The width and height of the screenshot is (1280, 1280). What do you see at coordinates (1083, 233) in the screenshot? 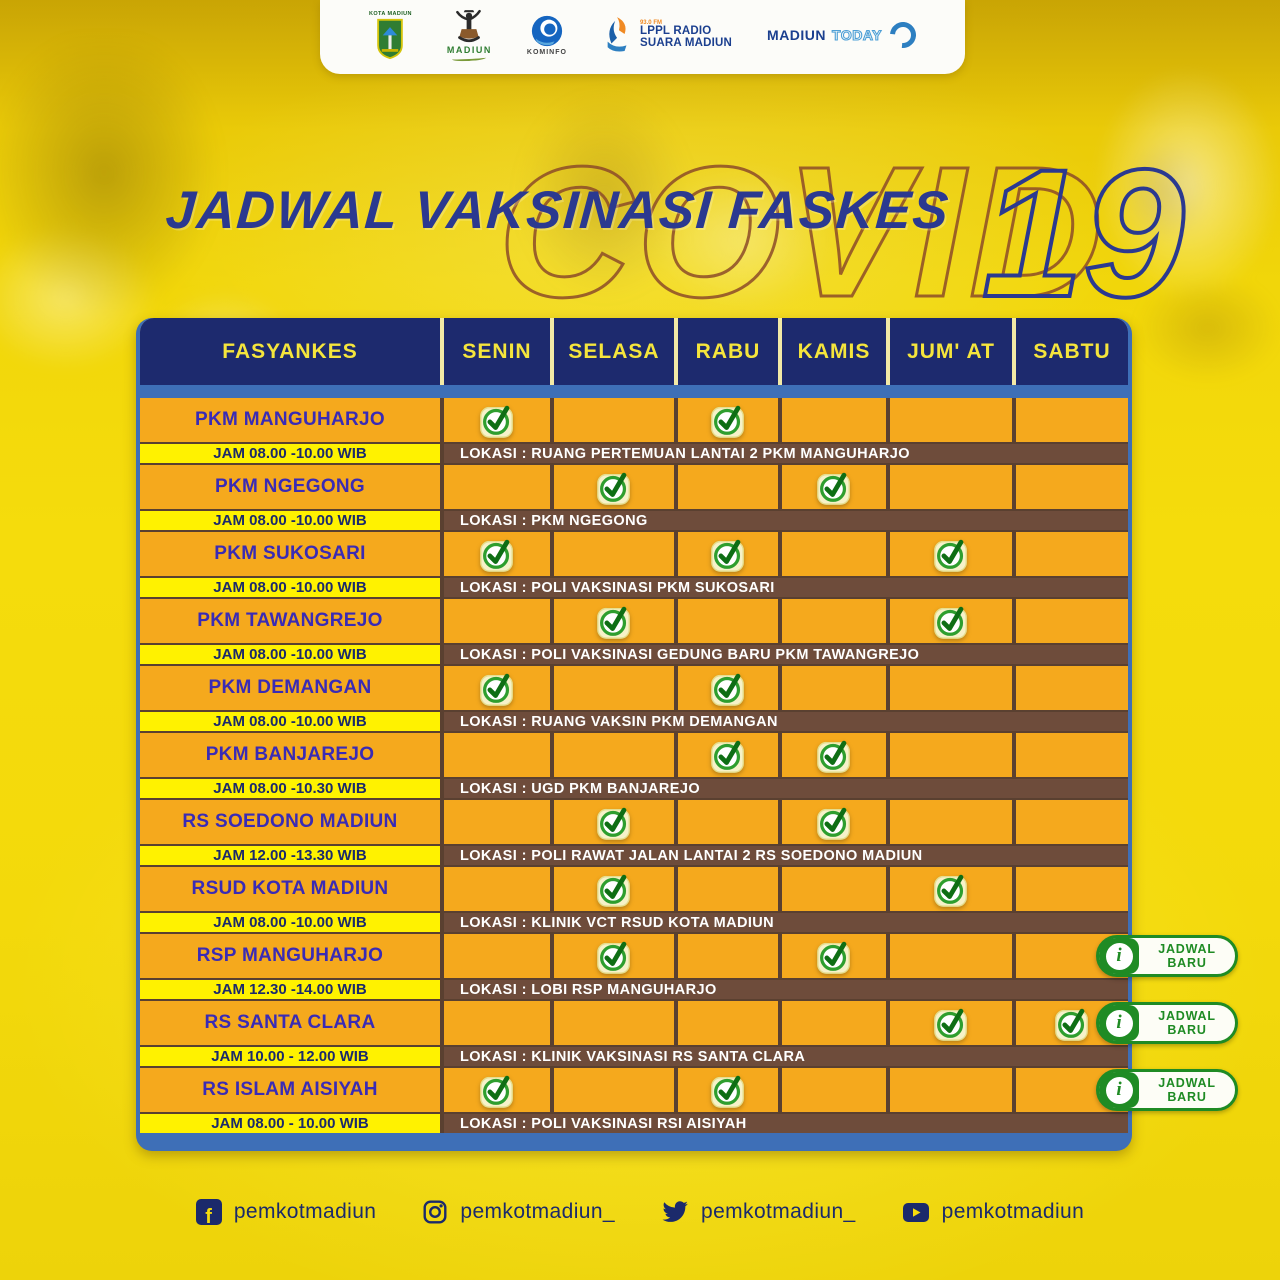
I see `covid19-number-outline: 19` at bounding box center [1083, 233].